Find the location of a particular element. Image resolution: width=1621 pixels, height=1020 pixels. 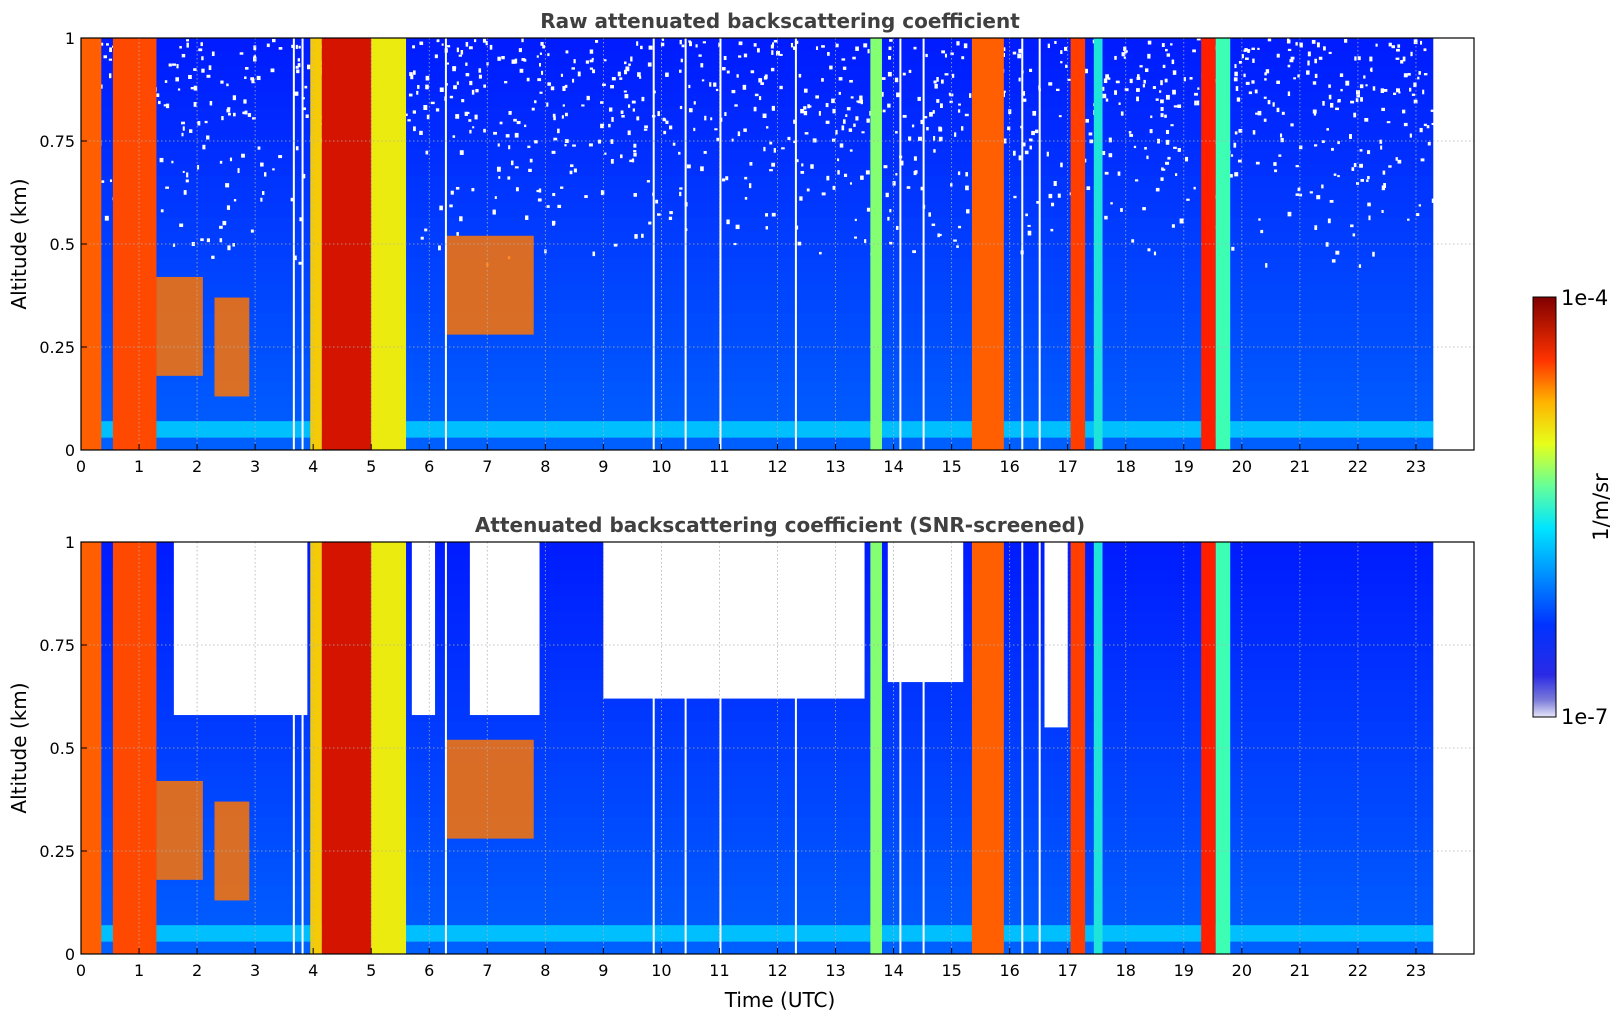

x-tick-label: 2 is located at coordinates (197, 970).